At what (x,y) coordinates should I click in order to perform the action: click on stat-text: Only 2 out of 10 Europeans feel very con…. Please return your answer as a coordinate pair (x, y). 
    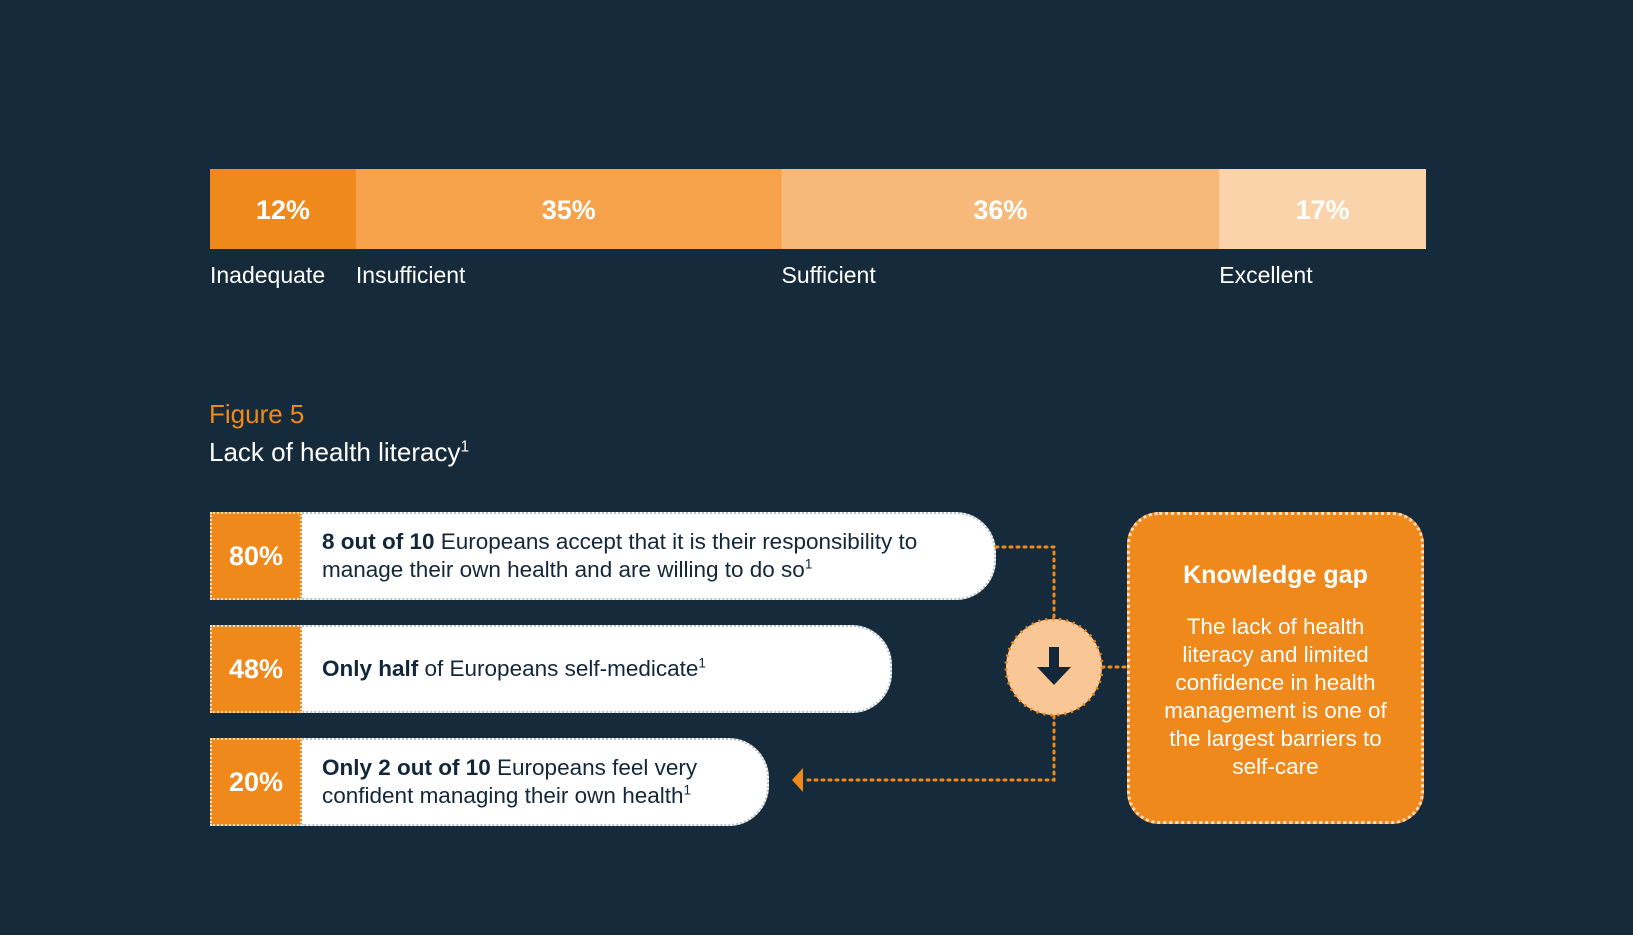
    Looking at the image, I should click on (509, 782).